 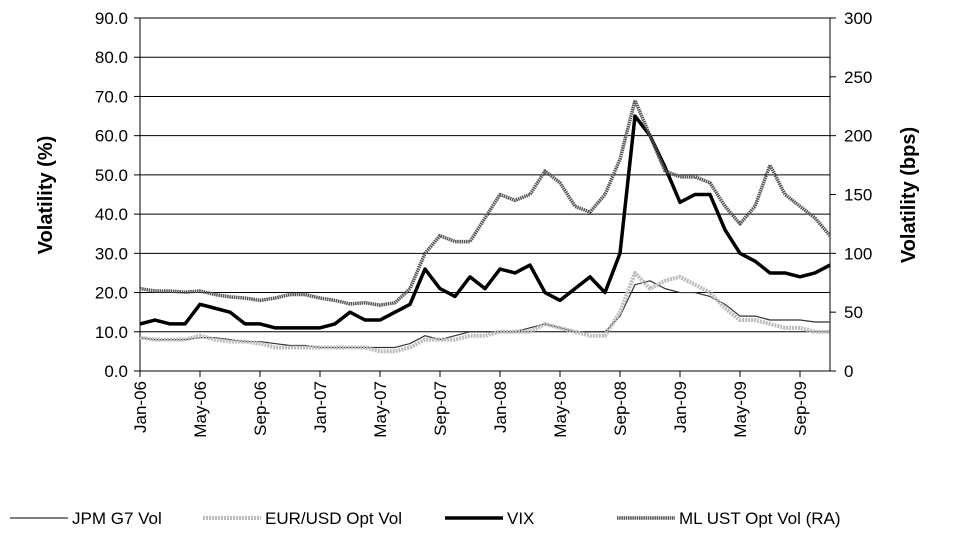 I want to click on legend-label: ML UST Opt Vol (RA), so click(x=760, y=518).